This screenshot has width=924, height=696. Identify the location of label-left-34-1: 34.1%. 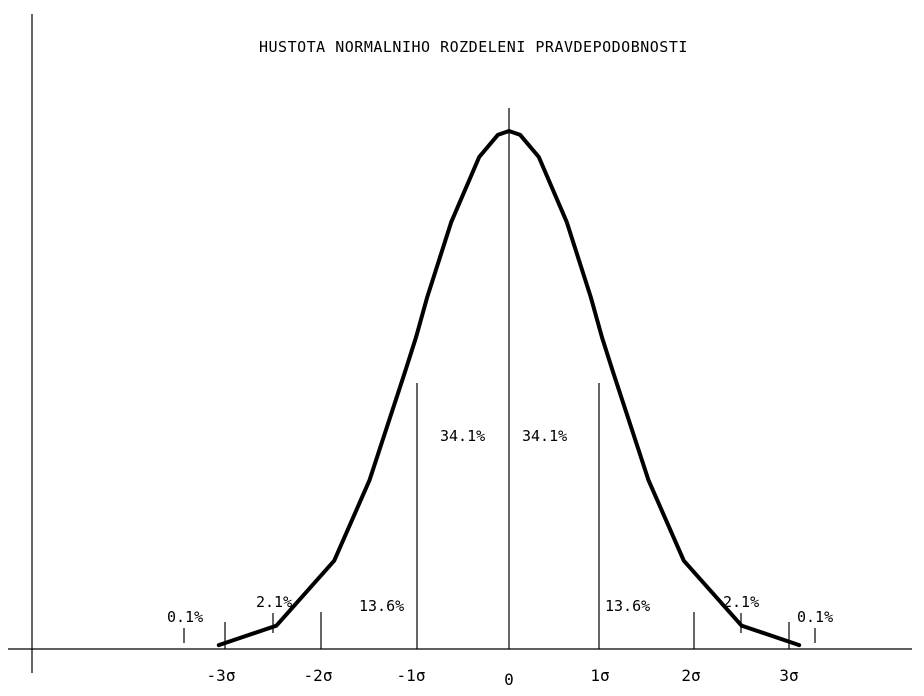
(462, 436).